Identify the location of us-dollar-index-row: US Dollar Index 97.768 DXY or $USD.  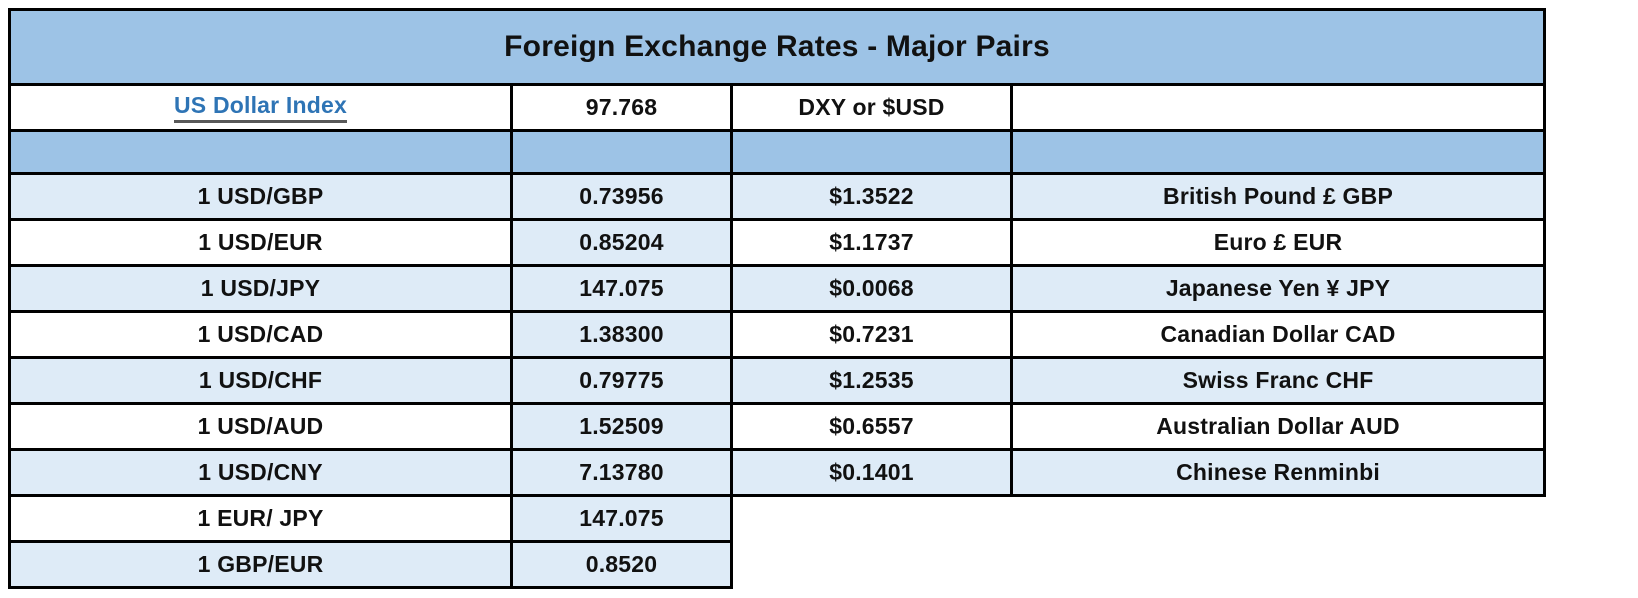
(777, 107).